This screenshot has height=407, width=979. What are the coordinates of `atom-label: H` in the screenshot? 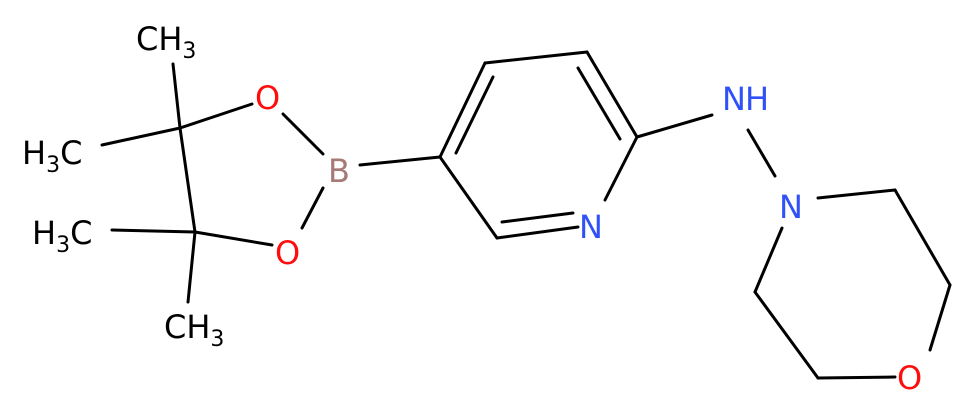 It's located at (757, 99).